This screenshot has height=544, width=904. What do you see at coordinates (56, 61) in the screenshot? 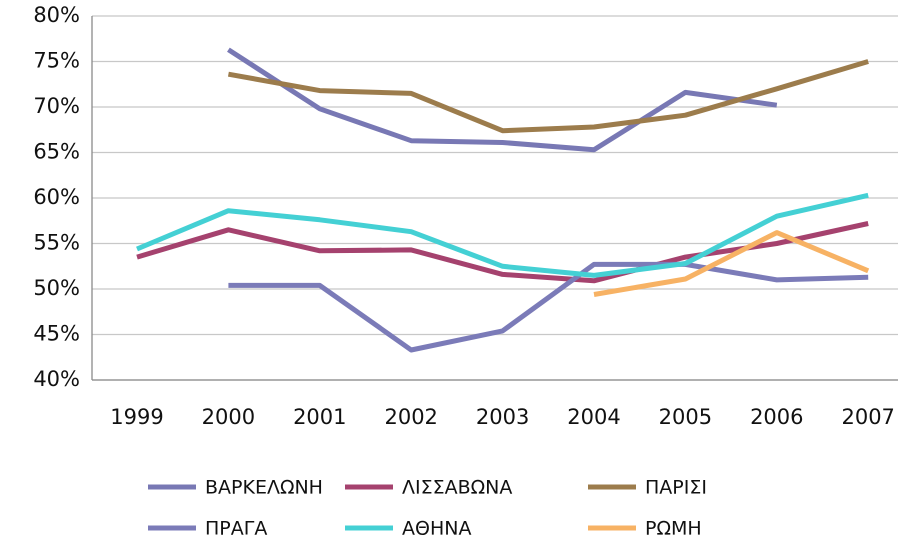
I see `y-tick-label: 75%` at bounding box center [56, 61].